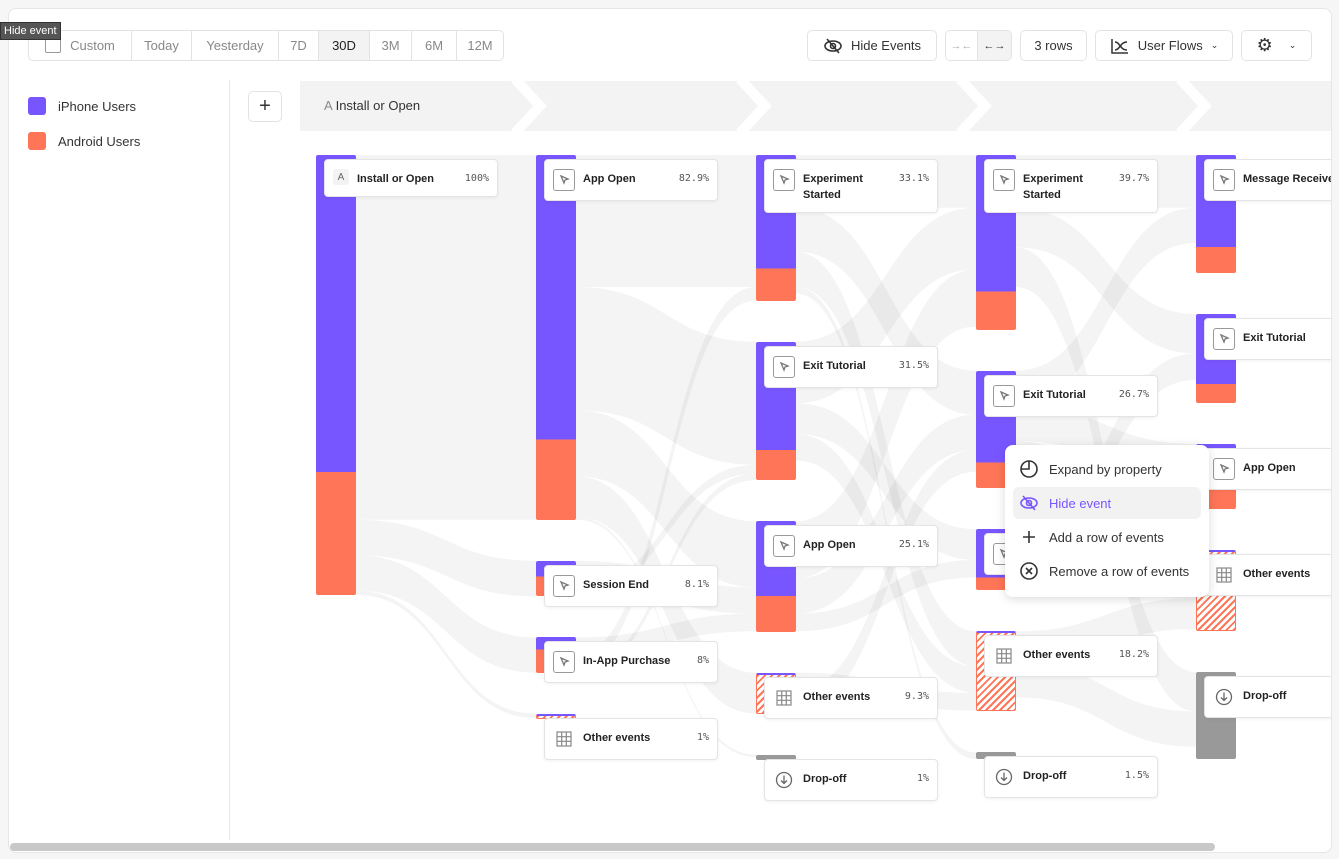  I want to click on date-range-6m: 6M, so click(434, 45).